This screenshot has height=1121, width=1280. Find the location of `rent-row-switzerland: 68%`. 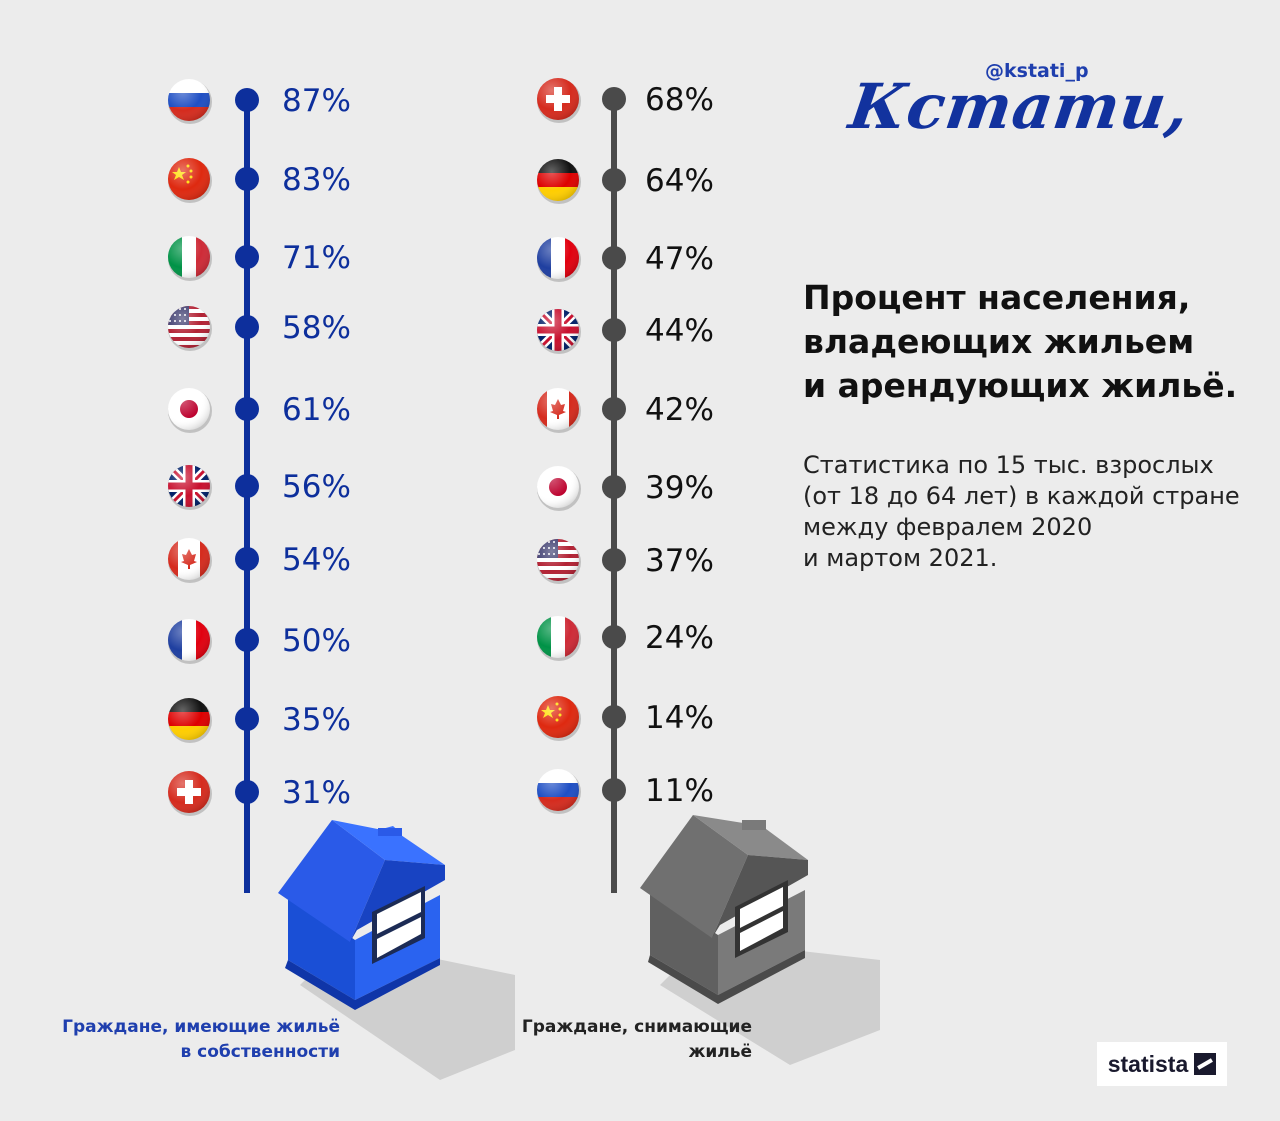

rent-row-switzerland: 68% is located at coordinates (625, 100).